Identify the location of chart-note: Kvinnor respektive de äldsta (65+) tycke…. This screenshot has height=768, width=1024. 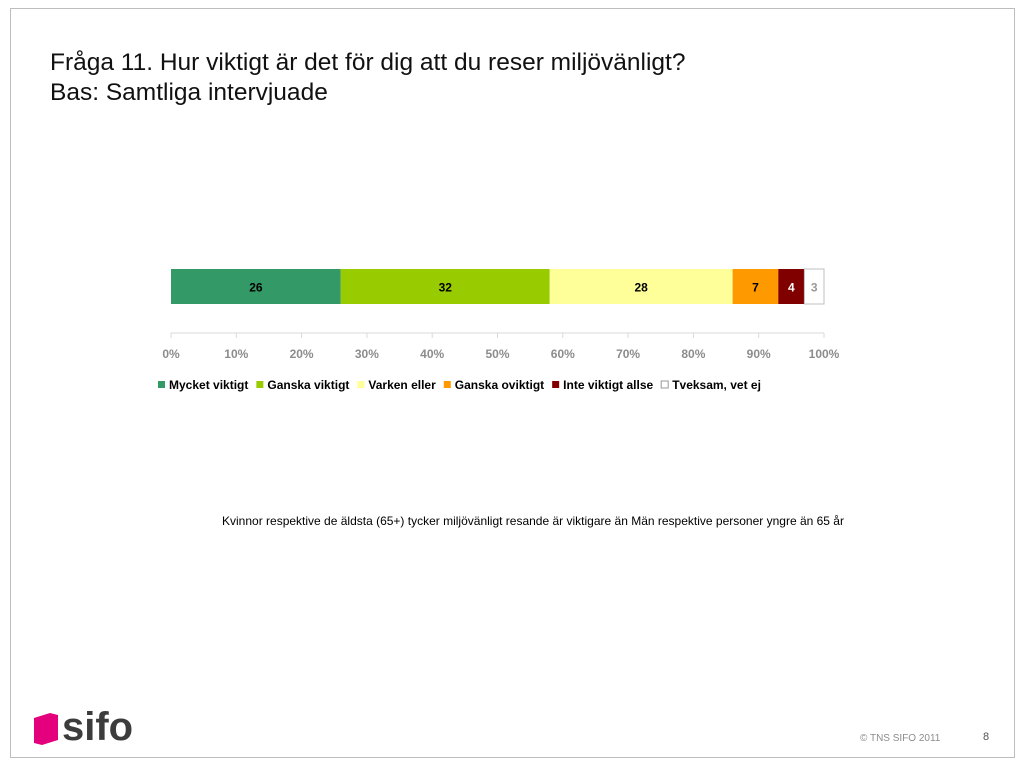
(533, 521).